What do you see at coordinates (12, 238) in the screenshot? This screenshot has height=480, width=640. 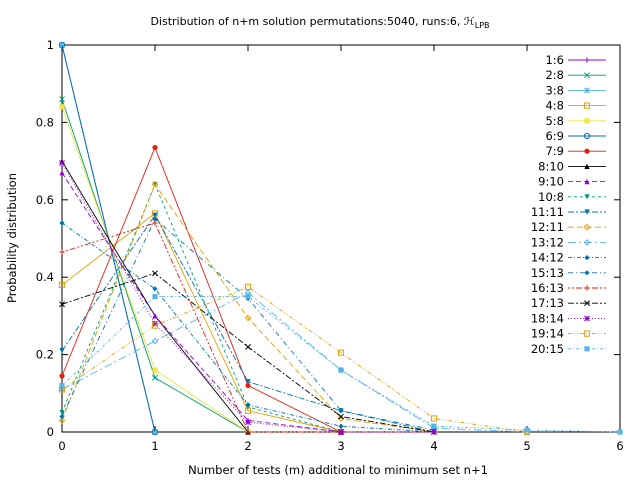 I see `y-axis-label: Probability distribution` at bounding box center [12, 238].